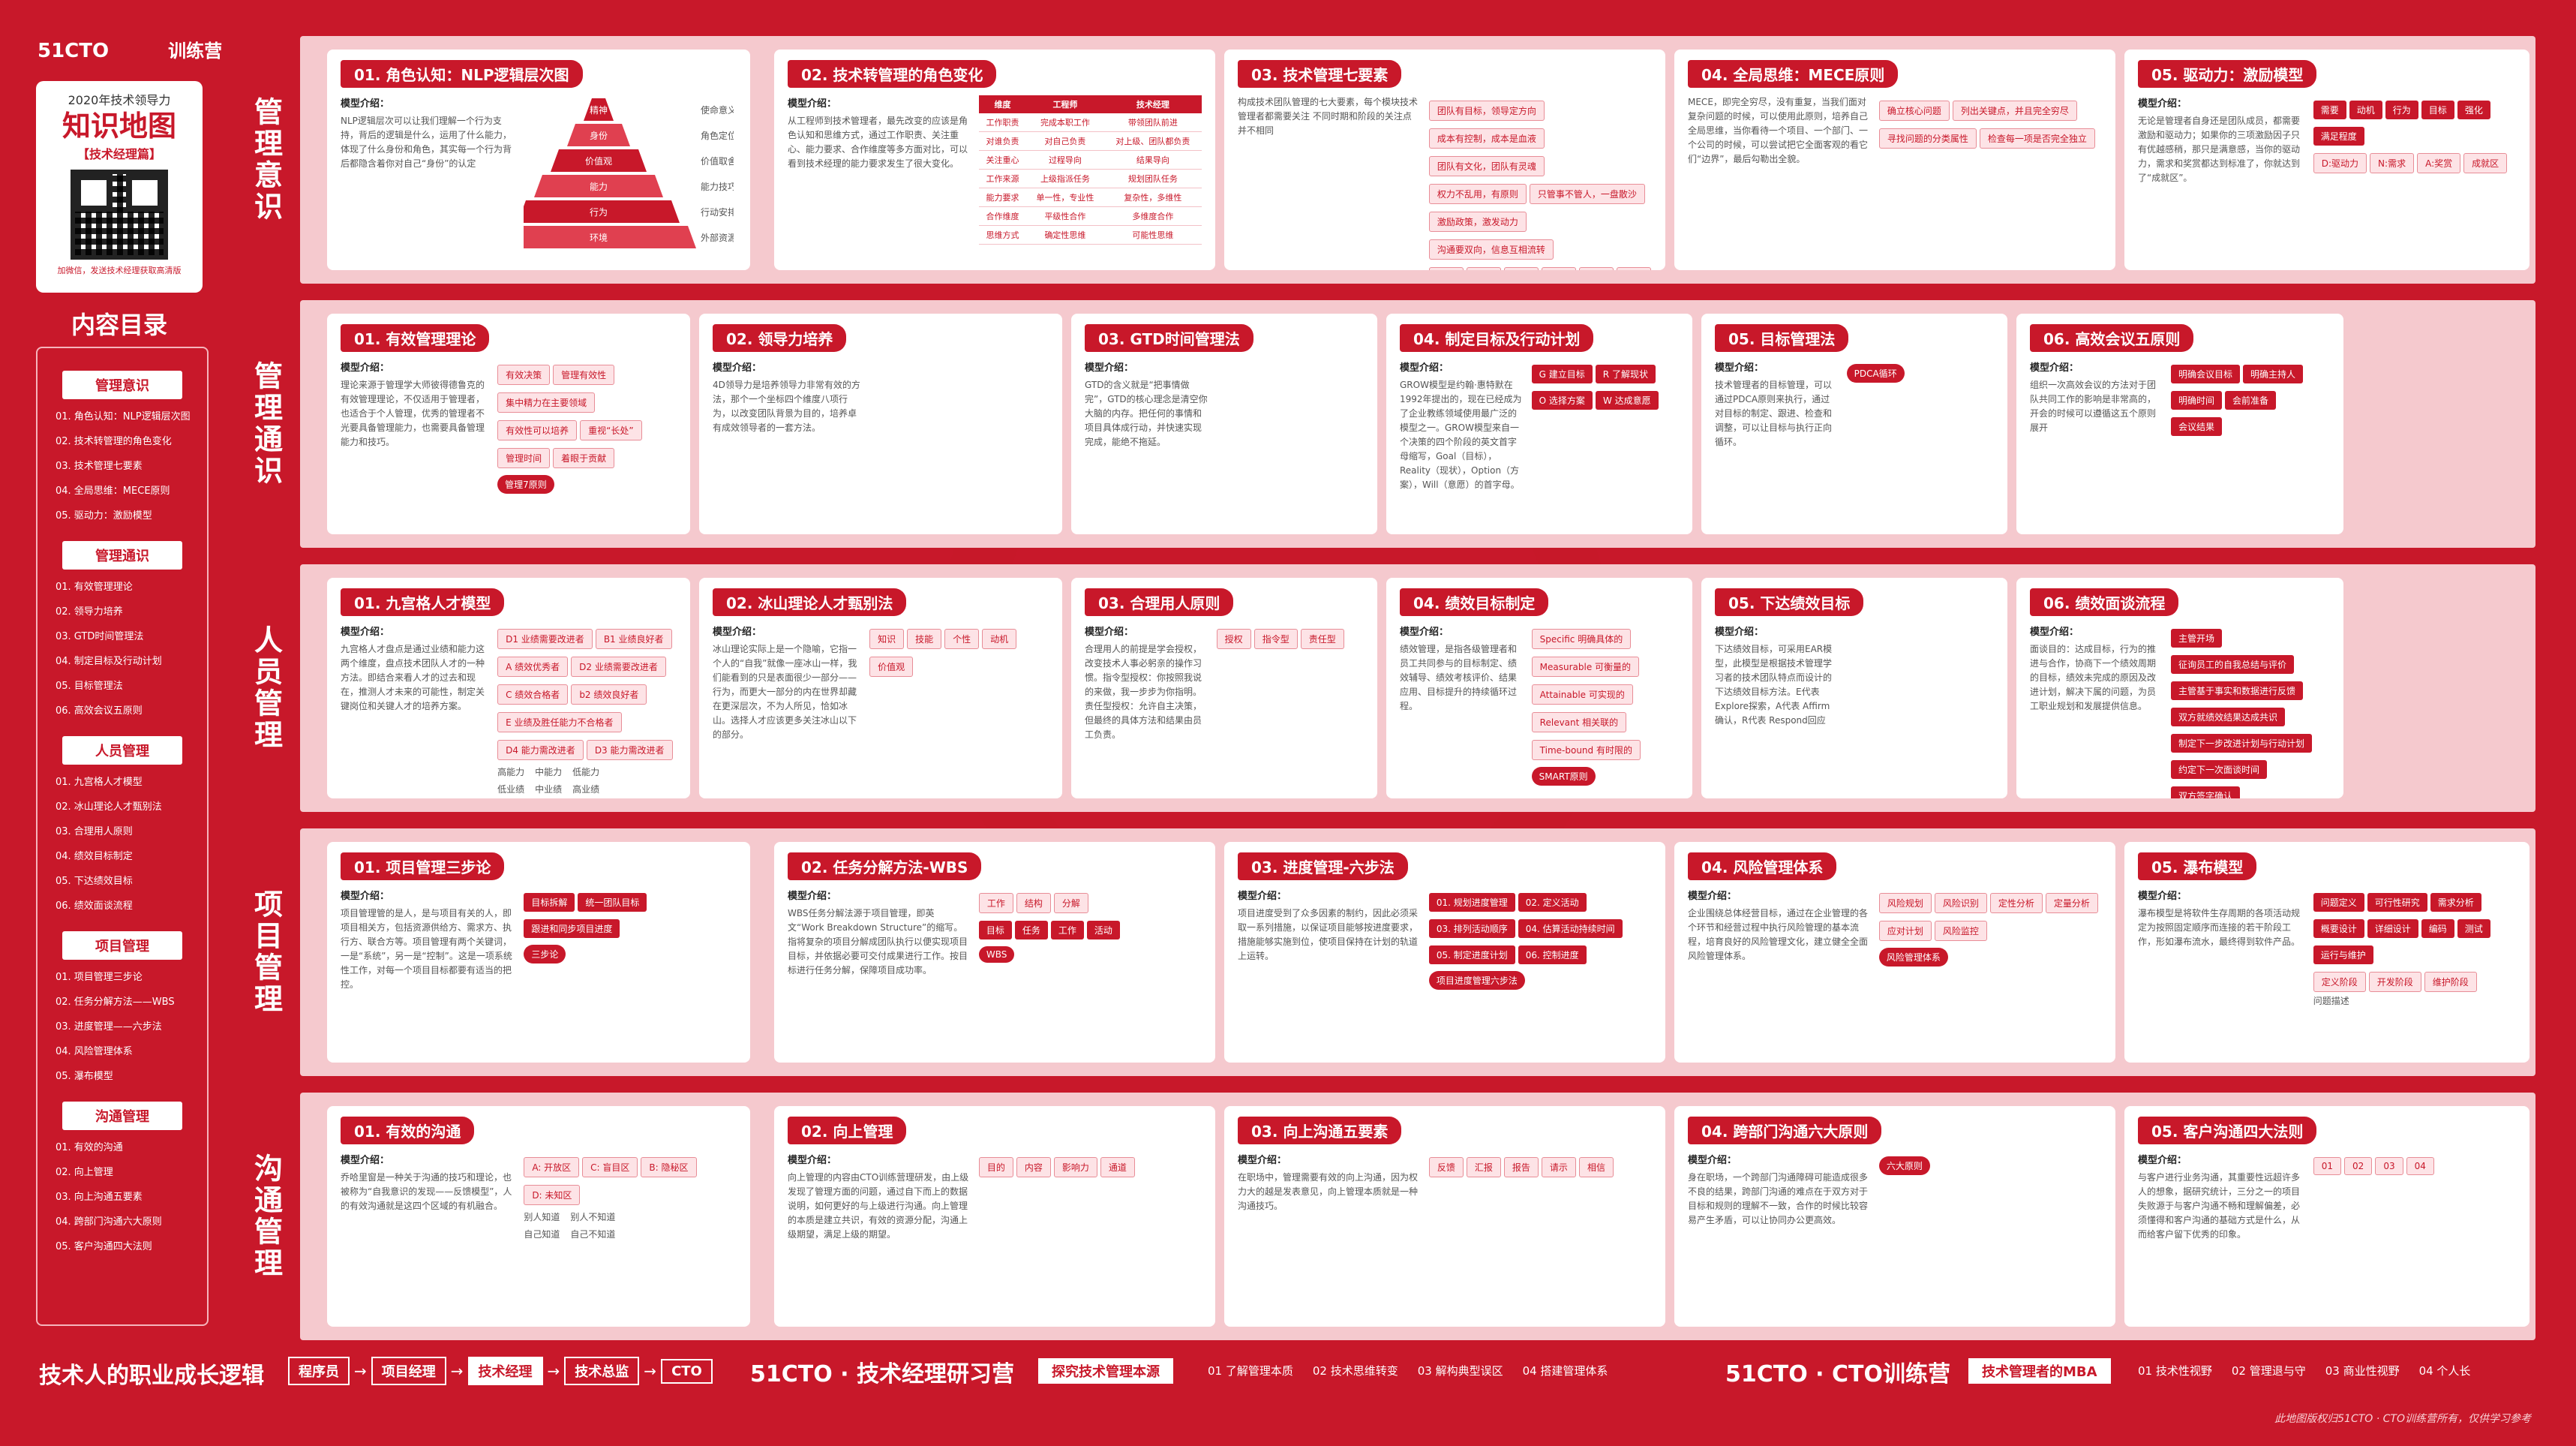  I want to click on toc-item: 01. 九宫格人才模型, so click(99, 782).